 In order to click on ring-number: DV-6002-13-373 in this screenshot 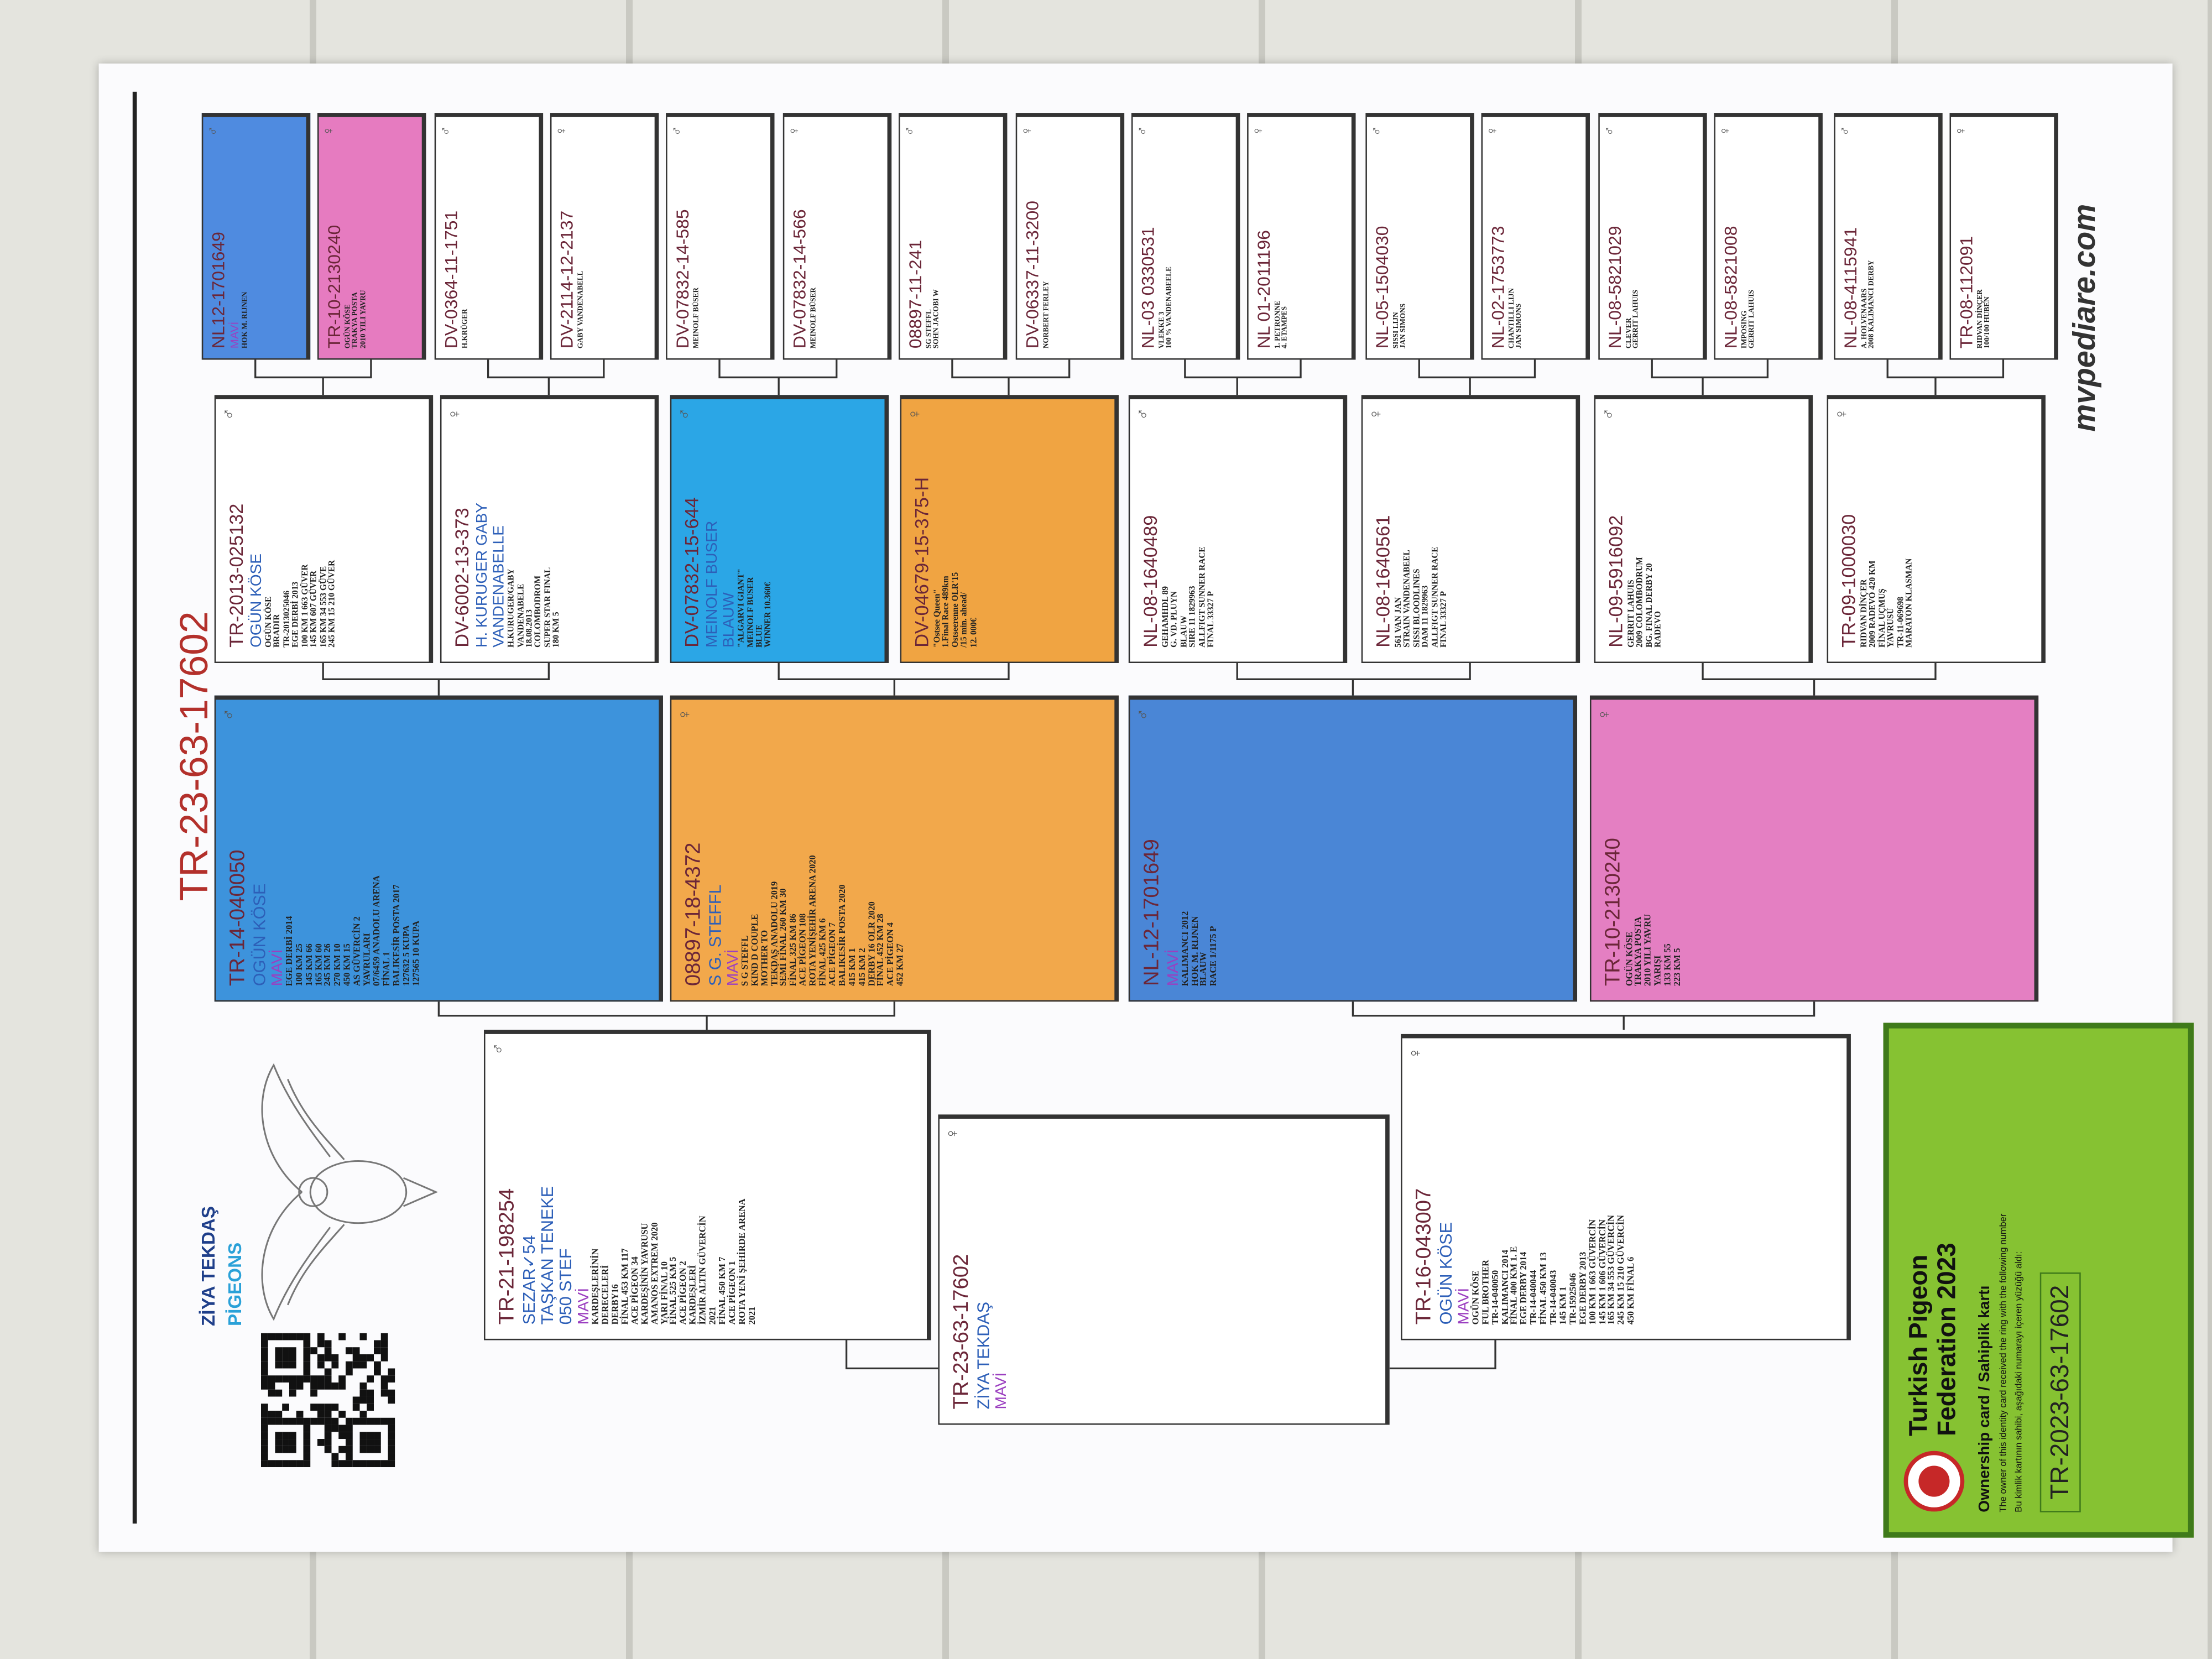, I will do `click(462, 578)`.